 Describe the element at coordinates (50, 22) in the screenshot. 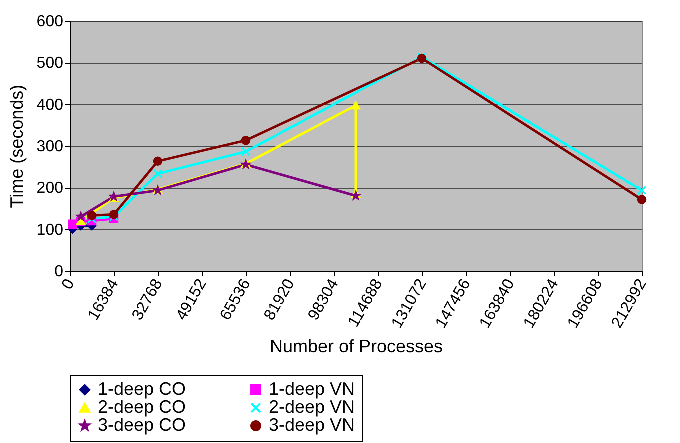

I see `y-tick-label: 600` at that location.